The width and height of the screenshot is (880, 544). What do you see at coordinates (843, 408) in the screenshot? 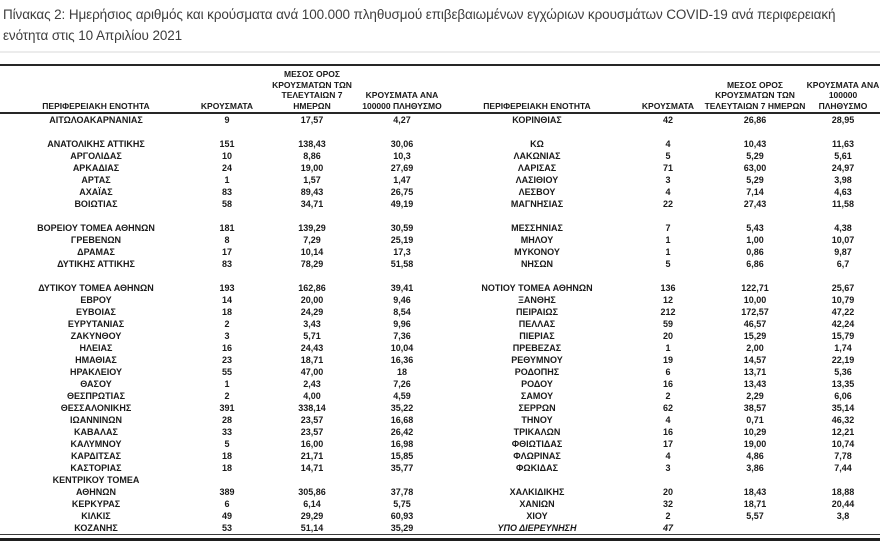
I see `per100k-cell: 35,14` at bounding box center [843, 408].